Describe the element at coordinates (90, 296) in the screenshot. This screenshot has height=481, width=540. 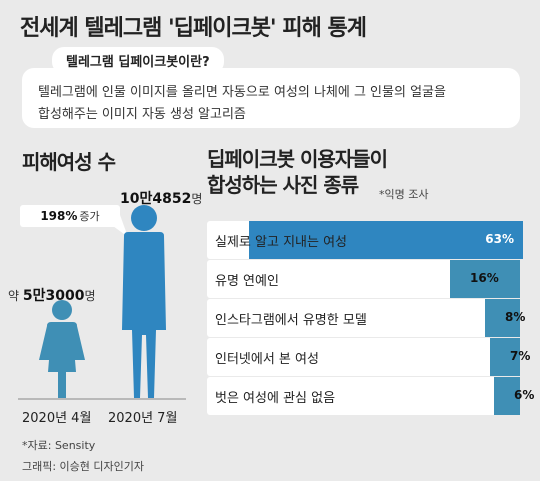
I see `before-count-unit: 명` at that location.